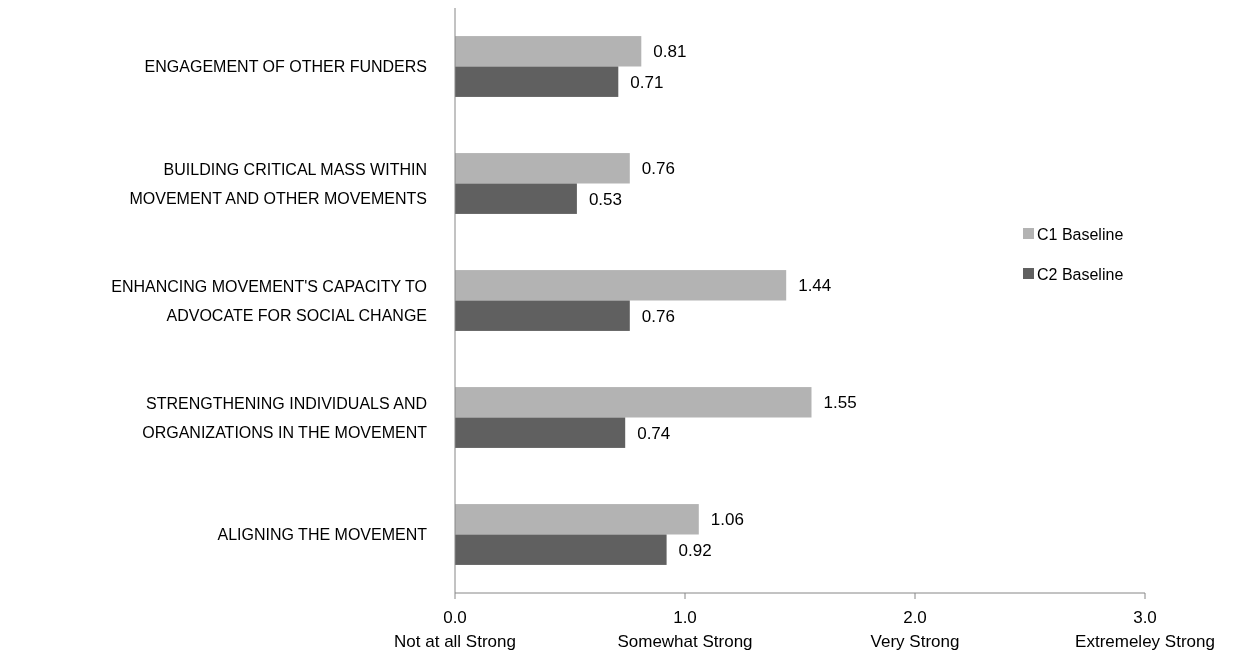 The image size is (1248, 660). Describe the element at coordinates (285, 417) in the screenshot. I see `y-tick-label: STRENGTHENING INDIVIDUALS AND ORGANIZATIONS IN THE MOVEMENT` at that location.